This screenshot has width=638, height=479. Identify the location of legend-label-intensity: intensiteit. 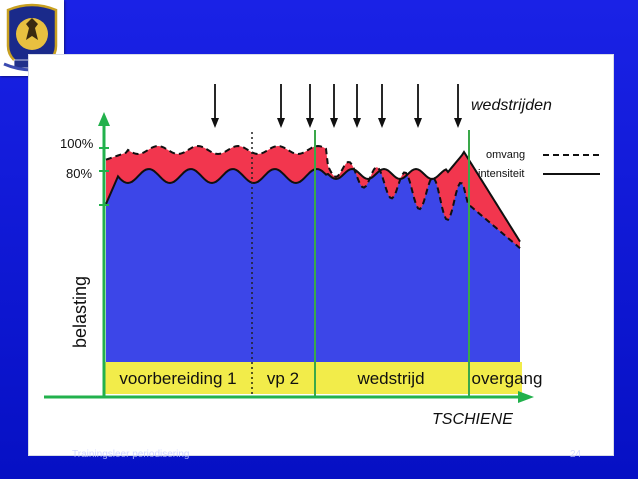
(501, 174).